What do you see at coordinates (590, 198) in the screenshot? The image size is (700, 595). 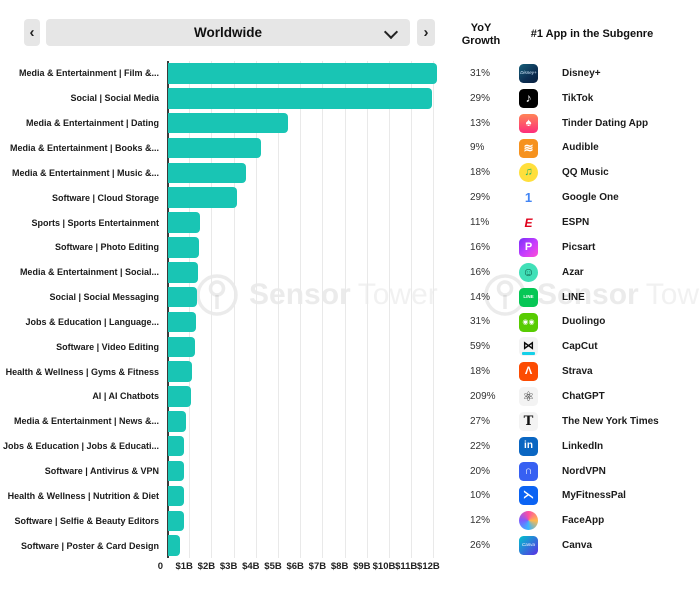 I see `app-name: Google One` at bounding box center [590, 198].